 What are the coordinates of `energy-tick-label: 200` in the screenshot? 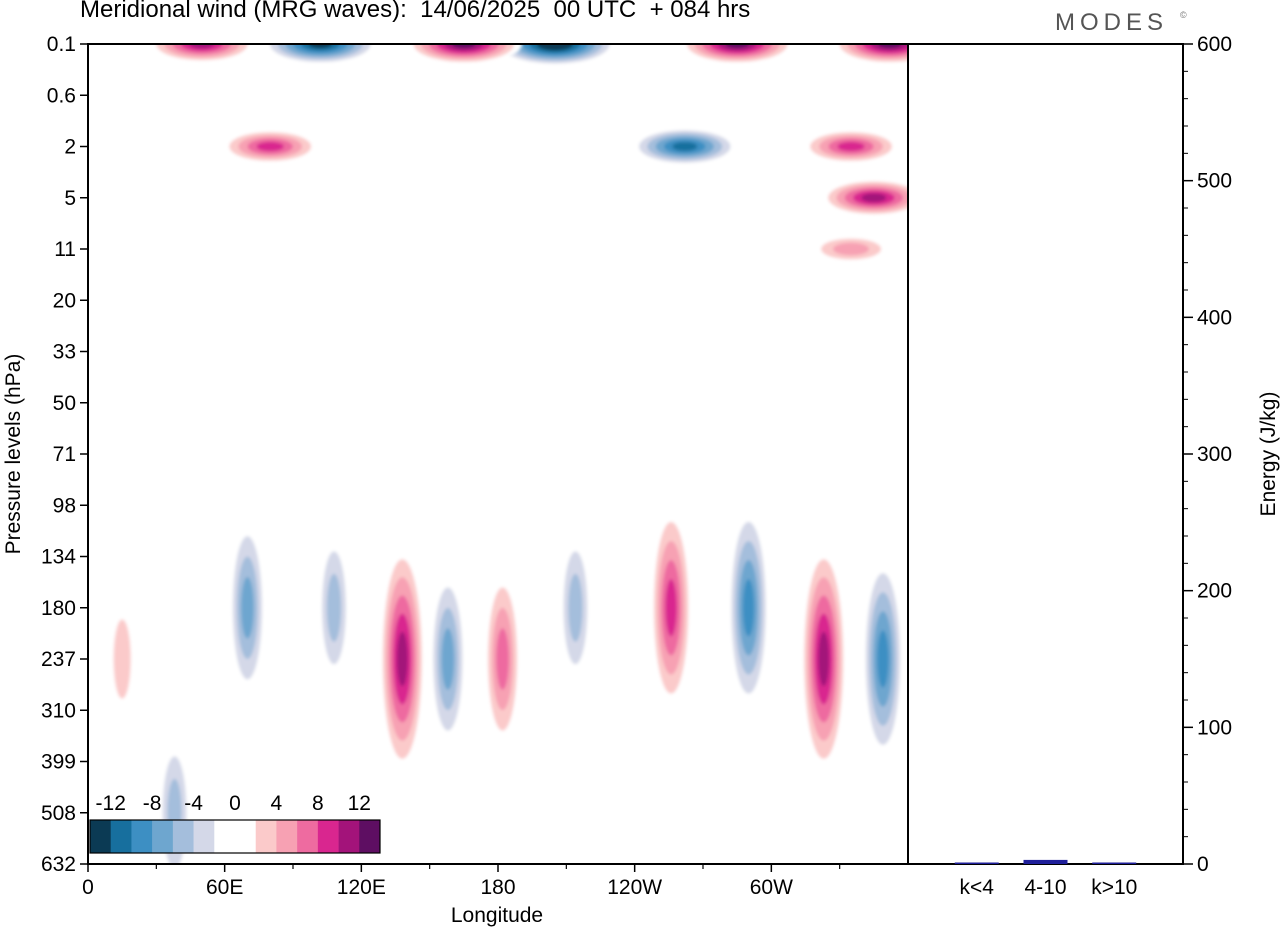 It's located at (1214, 591).